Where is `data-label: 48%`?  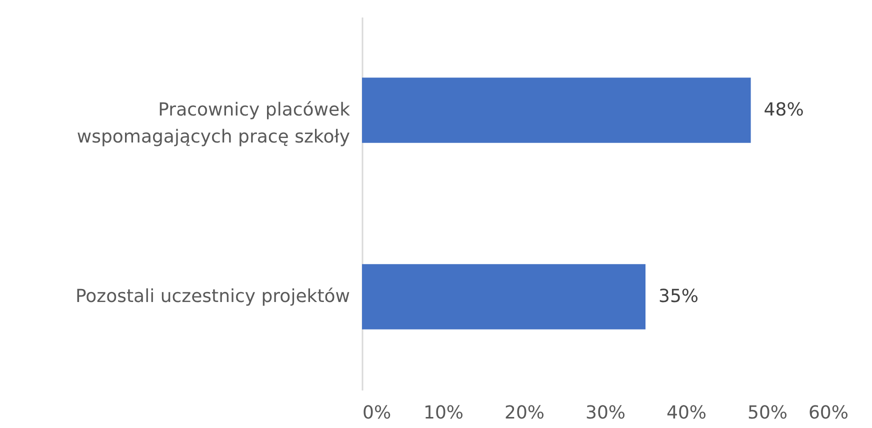
data-label: 48% is located at coordinates (784, 109).